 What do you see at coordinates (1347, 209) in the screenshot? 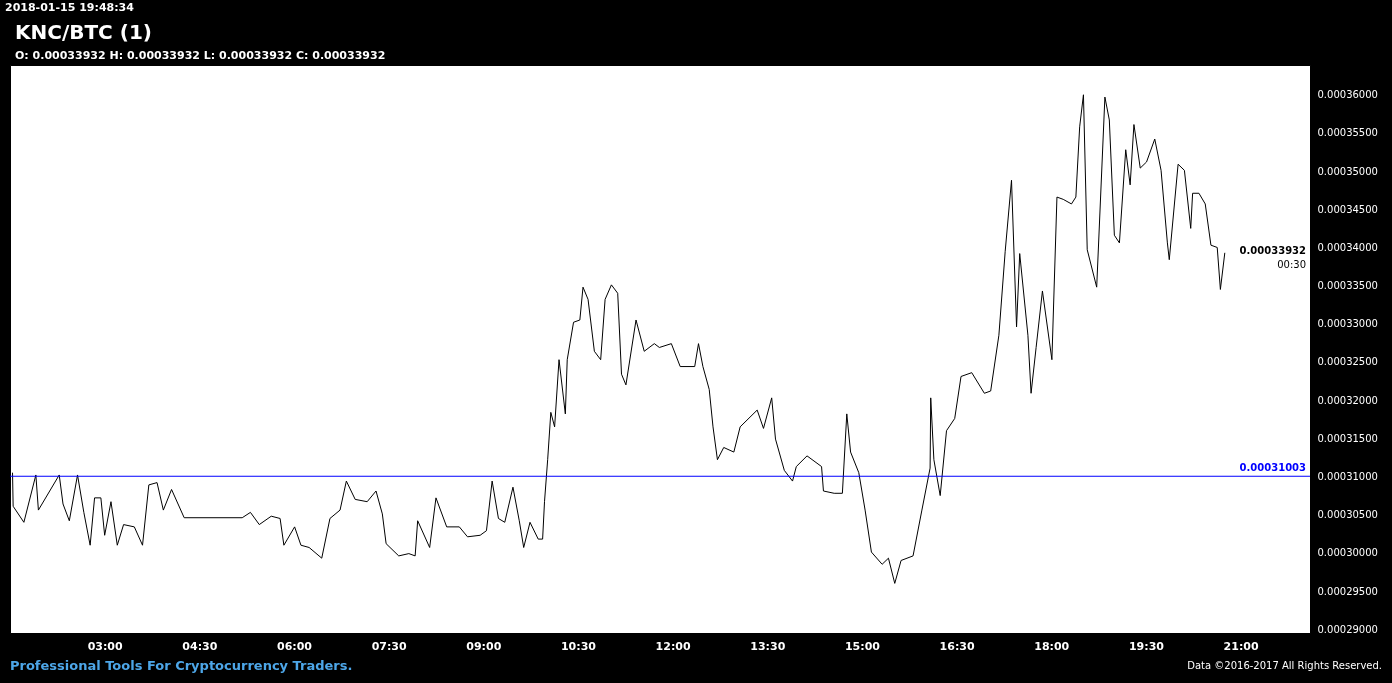
I see `y-tick-label: 0.00034500` at bounding box center [1347, 209].